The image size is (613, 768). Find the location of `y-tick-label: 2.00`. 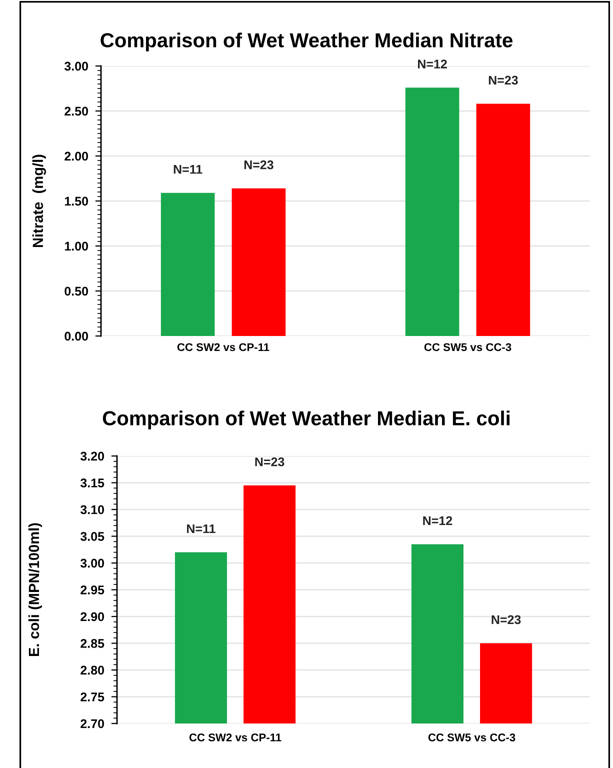

y-tick-label: 2.00 is located at coordinates (76, 156).